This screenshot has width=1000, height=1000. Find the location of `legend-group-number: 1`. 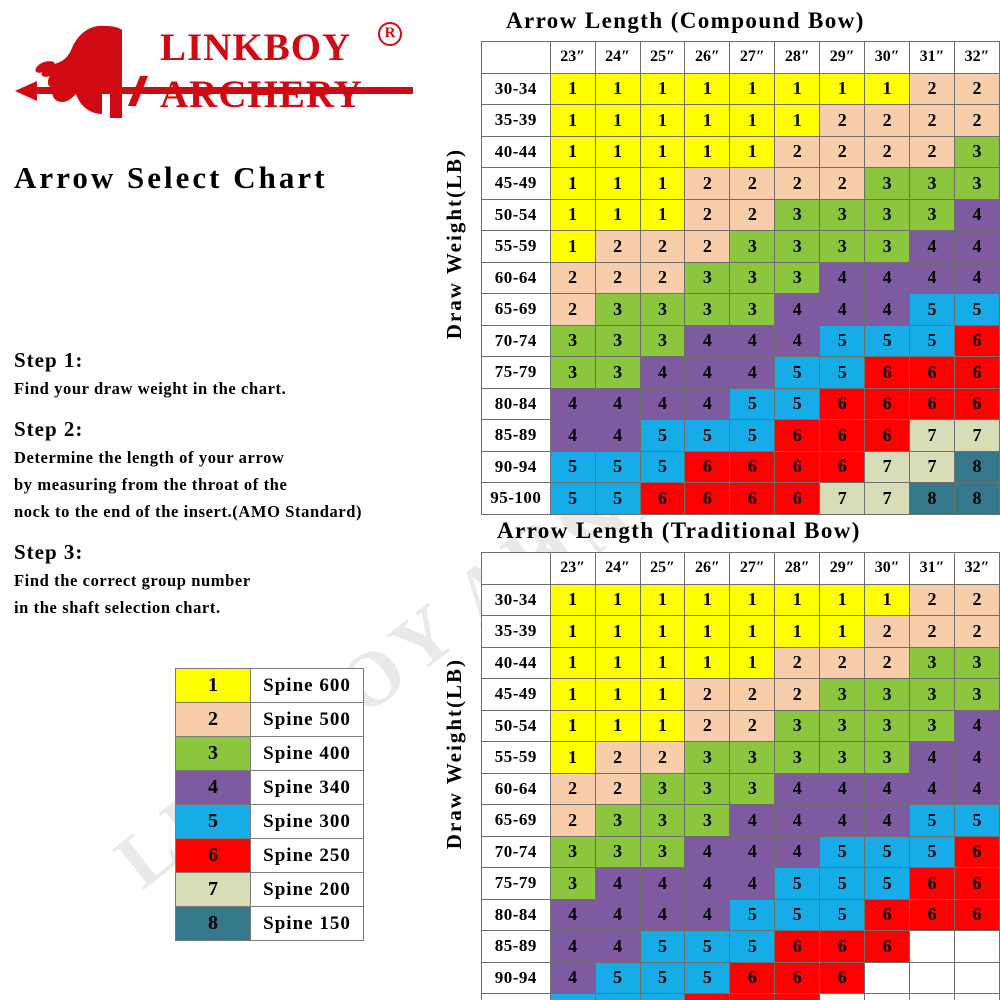

legend-group-number: 1 is located at coordinates (213, 685).